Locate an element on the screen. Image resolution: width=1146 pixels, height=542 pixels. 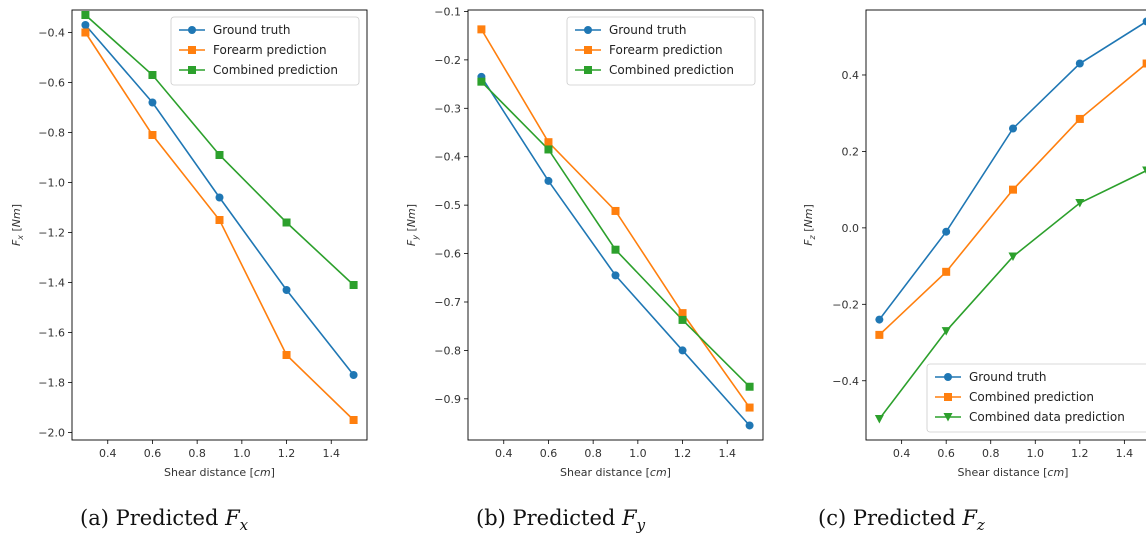
panel-caption: (a) Predicted Fx is located at coordinates (164, 520).